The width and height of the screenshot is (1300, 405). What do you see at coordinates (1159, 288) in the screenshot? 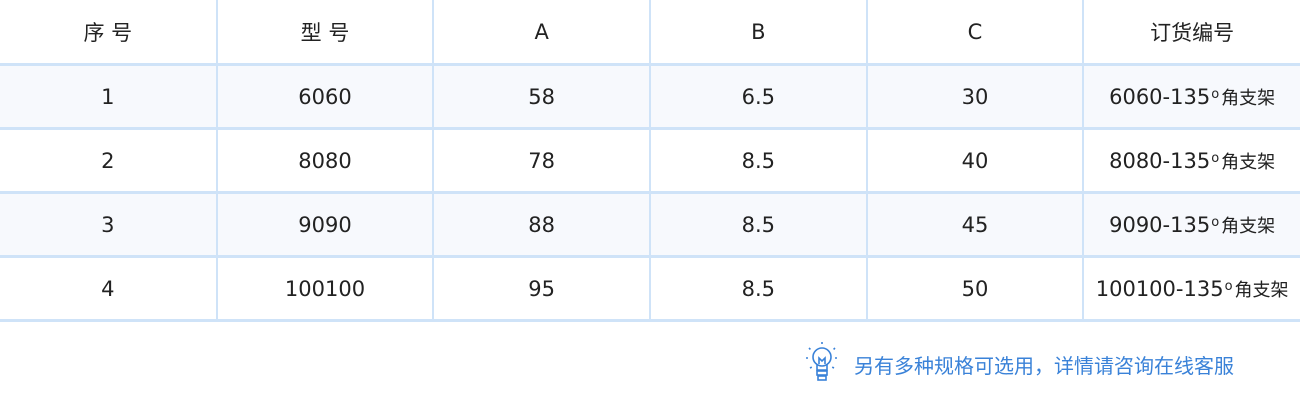
I see `order-code: 100100-135` at bounding box center [1159, 288].